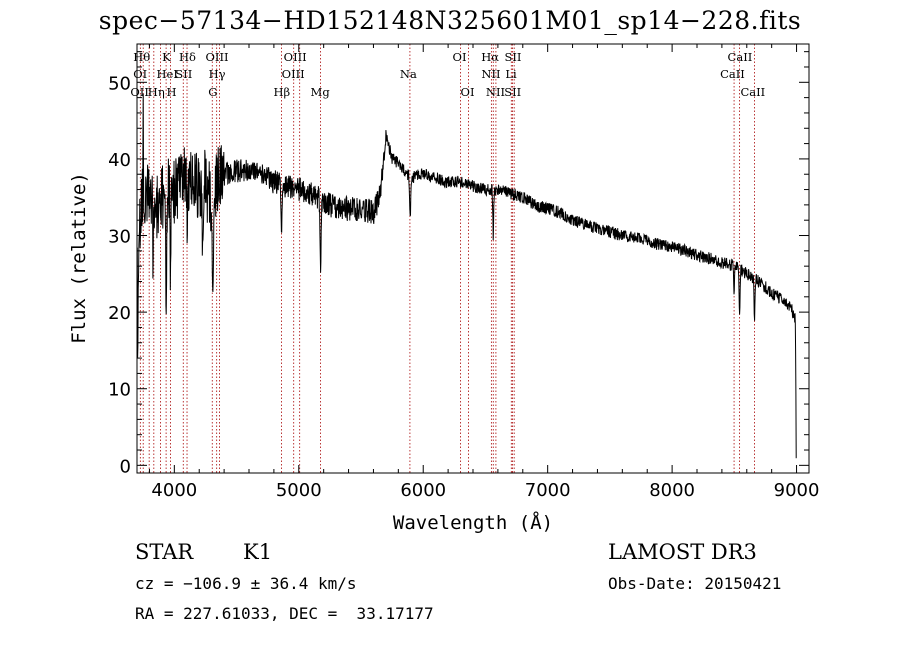 This screenshot has width=900, height=649. I want to click on line-marker-label: G, so click(212, 92).